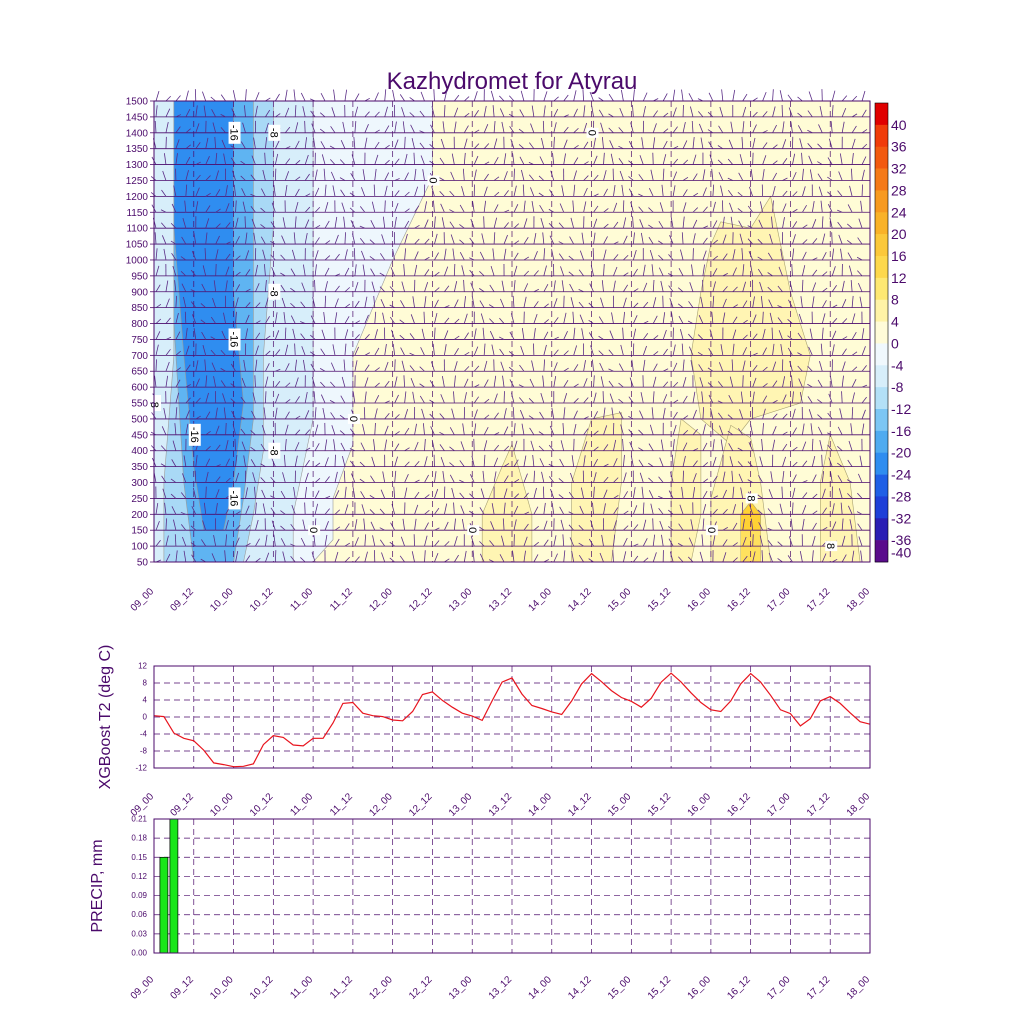 The image size is (1024, 1024). What do you see at coordinates (139, 515) in the screenshot?
I see `height-tick-200: 200` at bounding box center [139, 515].